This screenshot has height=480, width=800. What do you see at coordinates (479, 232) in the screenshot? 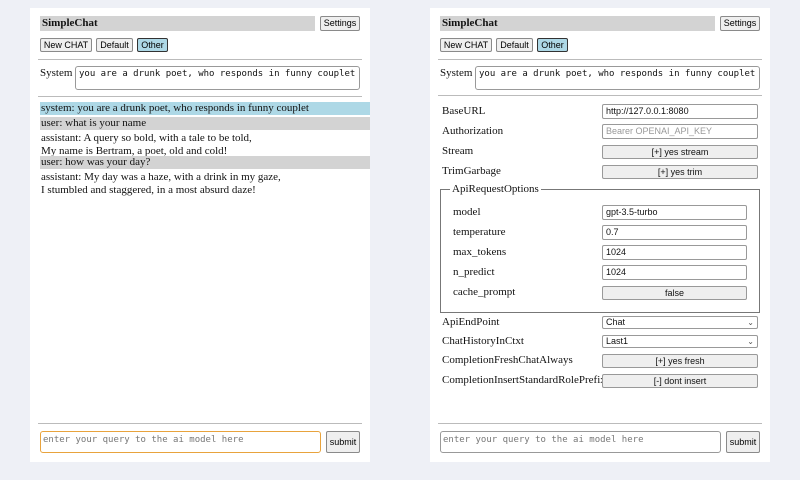
I see `temperature-label: temperature` at bounding box center [479, 232].